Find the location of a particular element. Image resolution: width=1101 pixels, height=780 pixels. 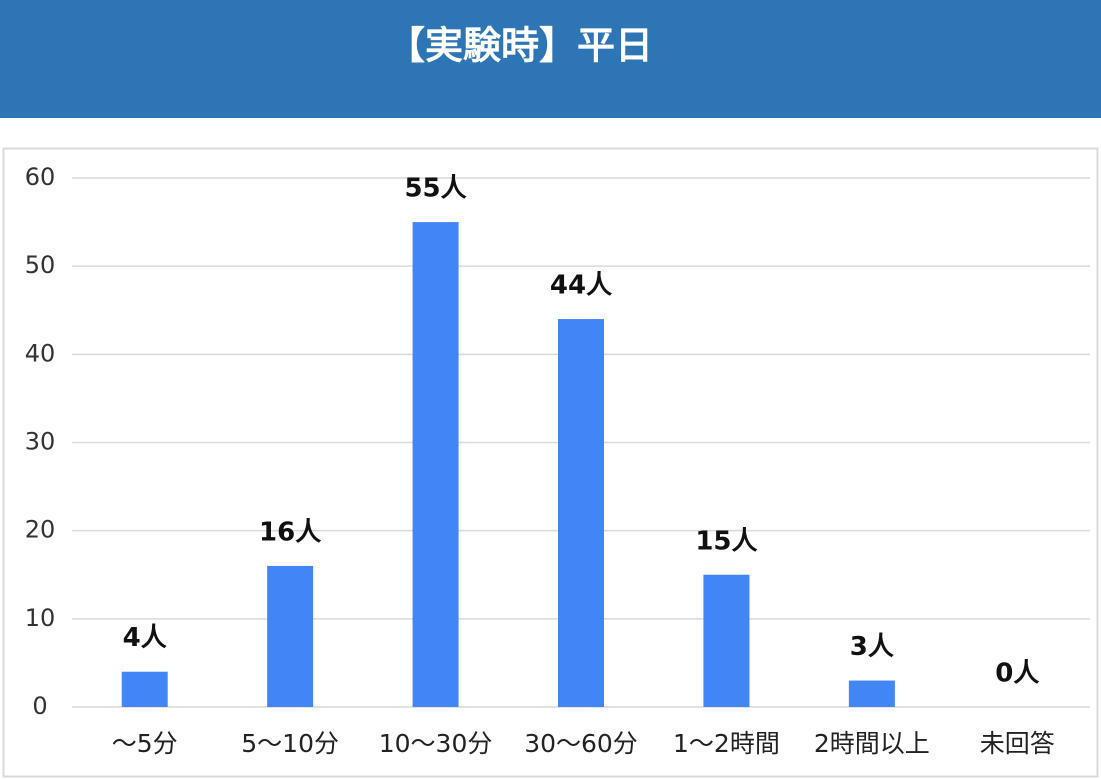

y-tick-label: 60 is located at coordinates (40, 177).